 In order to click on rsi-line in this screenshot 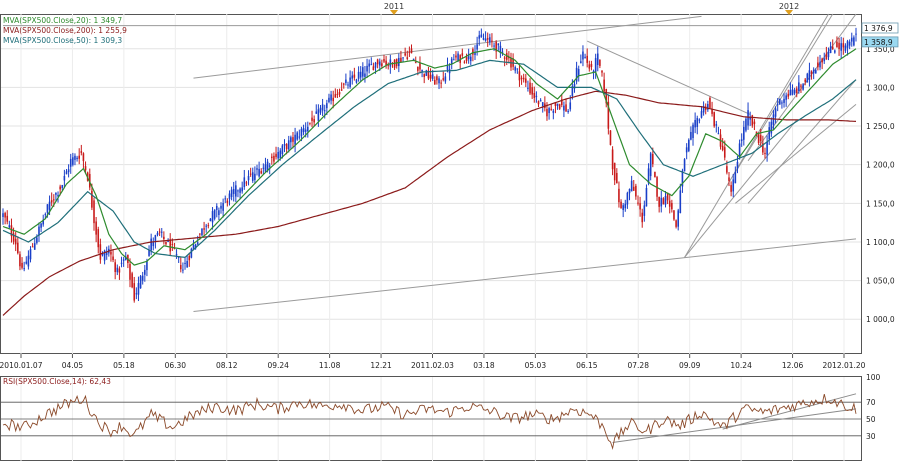, I will do `click(429, 422)`.